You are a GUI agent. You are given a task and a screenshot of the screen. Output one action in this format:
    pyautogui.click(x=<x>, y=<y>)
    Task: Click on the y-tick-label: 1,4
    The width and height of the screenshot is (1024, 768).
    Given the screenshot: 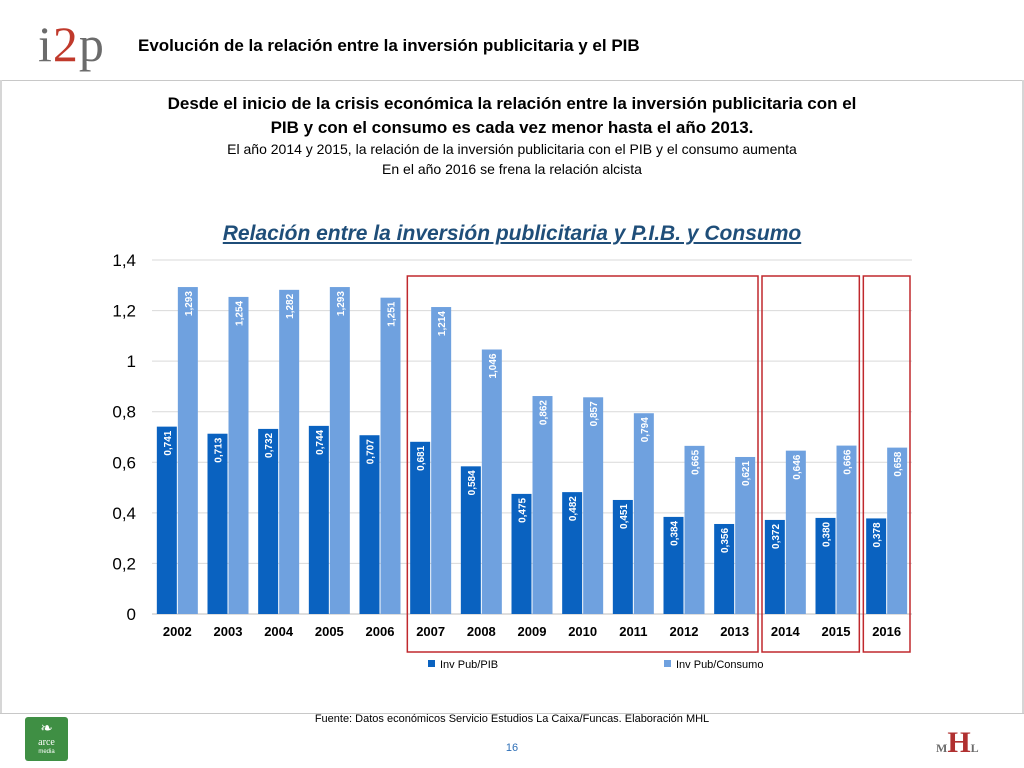 What is the action you would take?
    pyautogui.click(x=124, y=260)
    